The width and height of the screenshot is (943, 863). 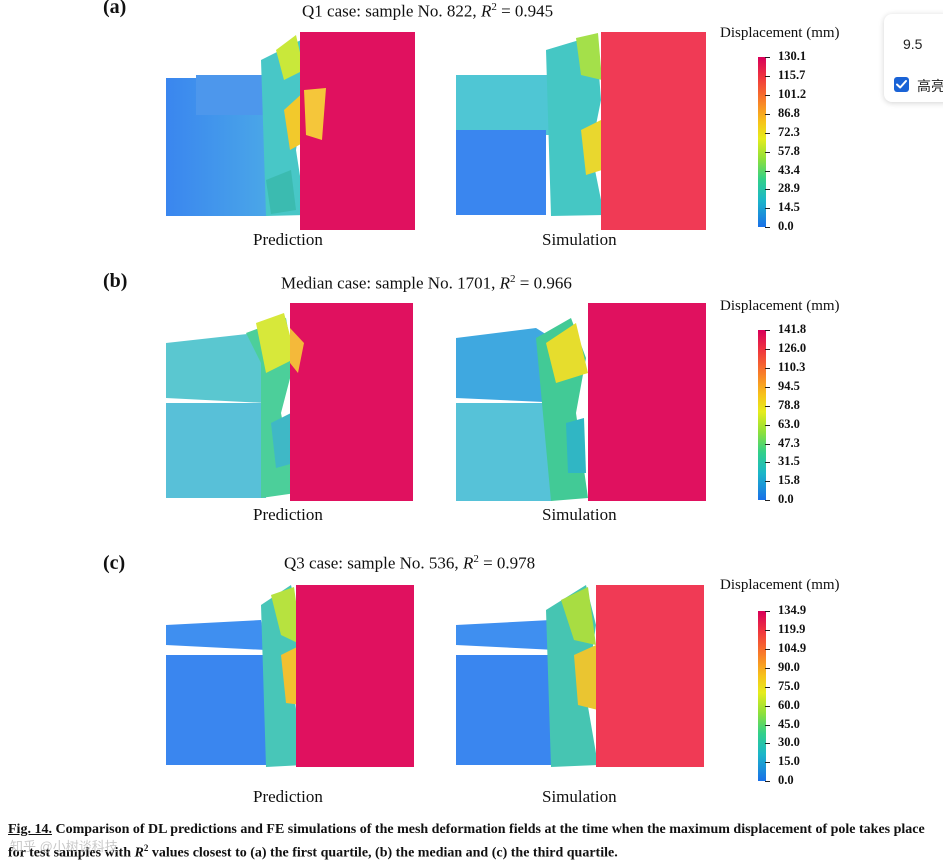 I want to click on tick-label: 75.0, so click(x=789, y=686).